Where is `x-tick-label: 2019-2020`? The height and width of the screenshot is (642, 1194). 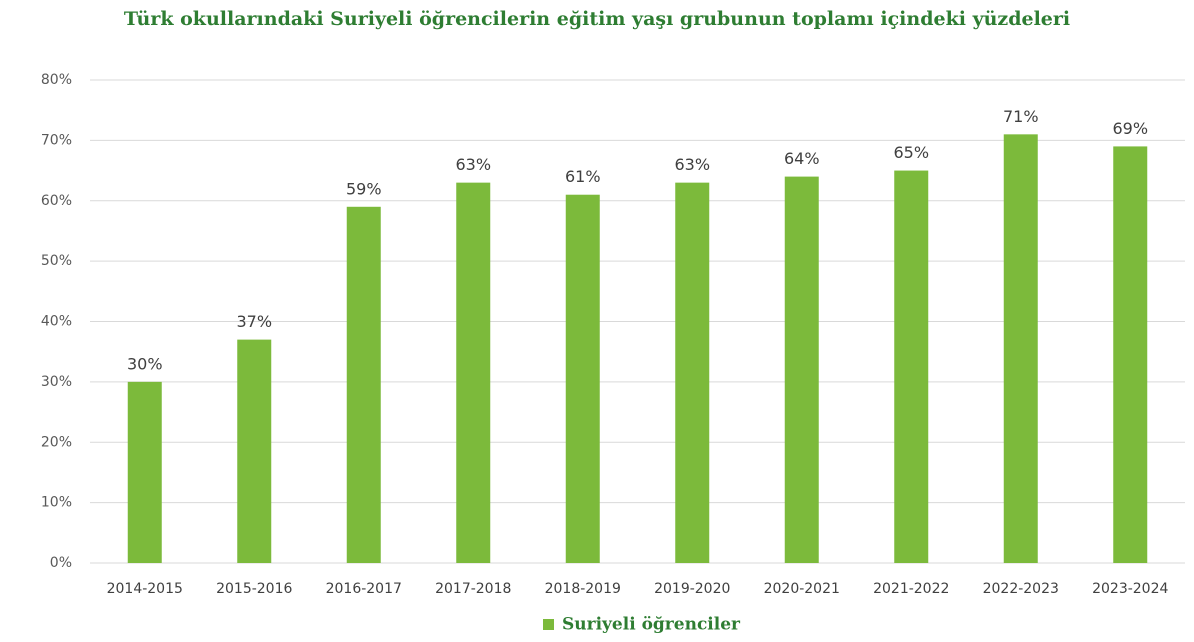 x-tick-label: 2019-2020 is located at coordinates (692, 589).